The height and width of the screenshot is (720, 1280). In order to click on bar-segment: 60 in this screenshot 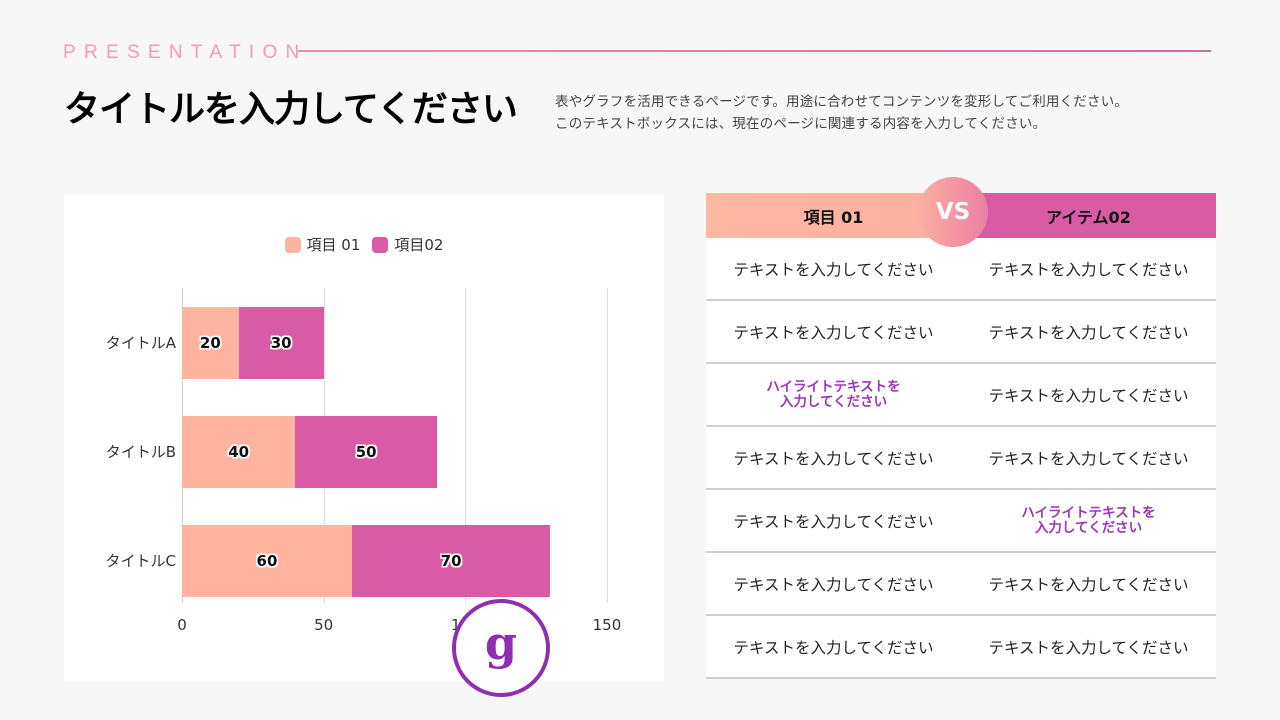, I will do `click(267, 561)`.